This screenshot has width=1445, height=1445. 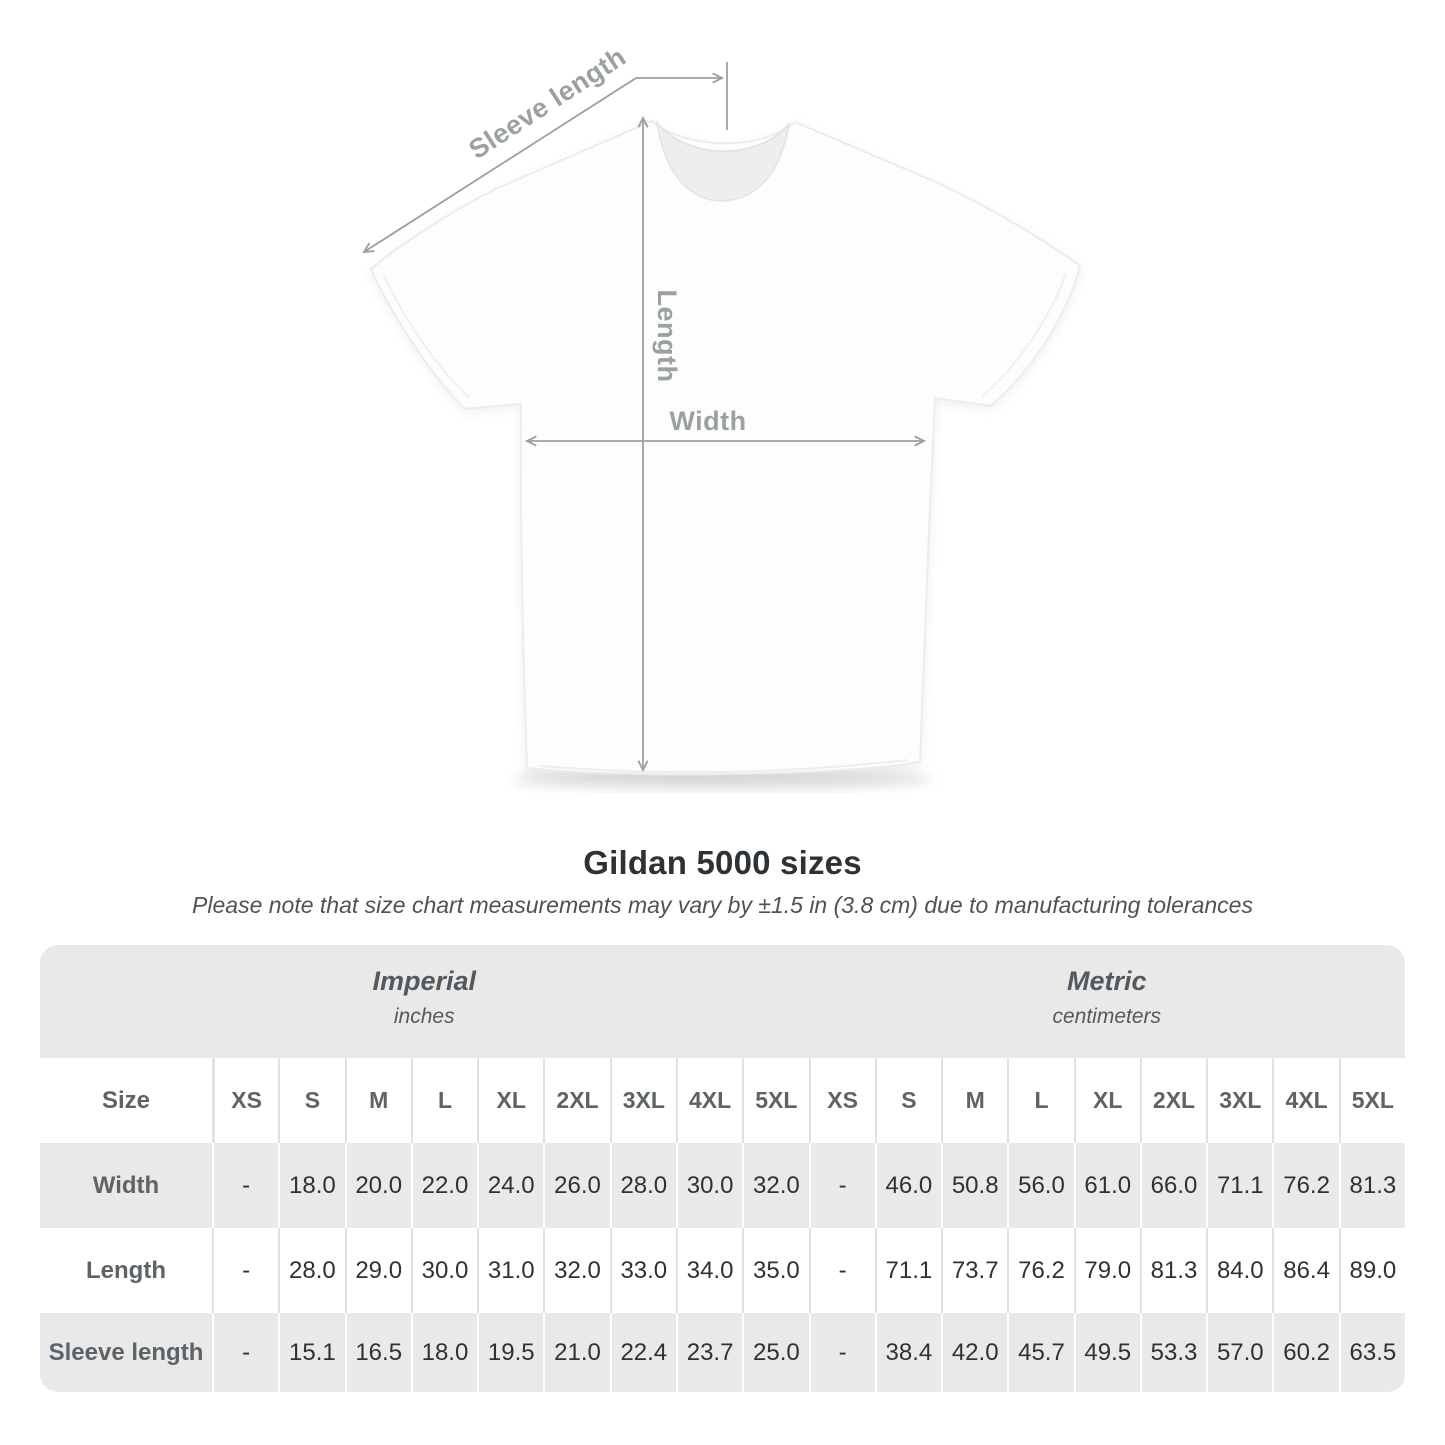 What do you see at coordinates (667, 336) in the screenshot?
I see `length-label: Length` at bounding box center [667, 336].